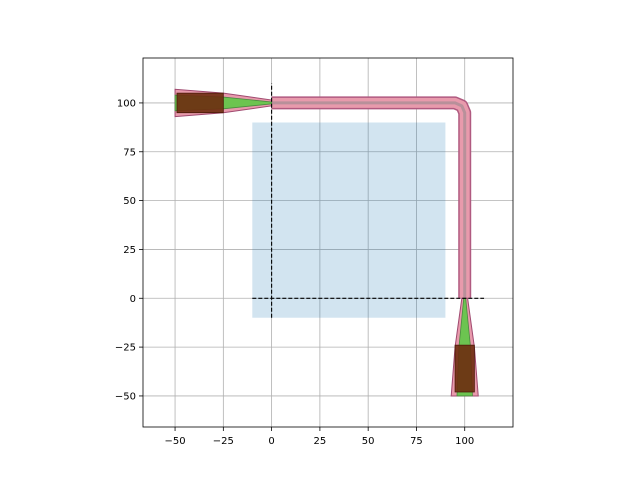 Image resolution: width=640 pixels, height=480 pixels. Describe the element at coordinates (223, 441) in the screenshot. I see `x-tick-label: −25` at that location.